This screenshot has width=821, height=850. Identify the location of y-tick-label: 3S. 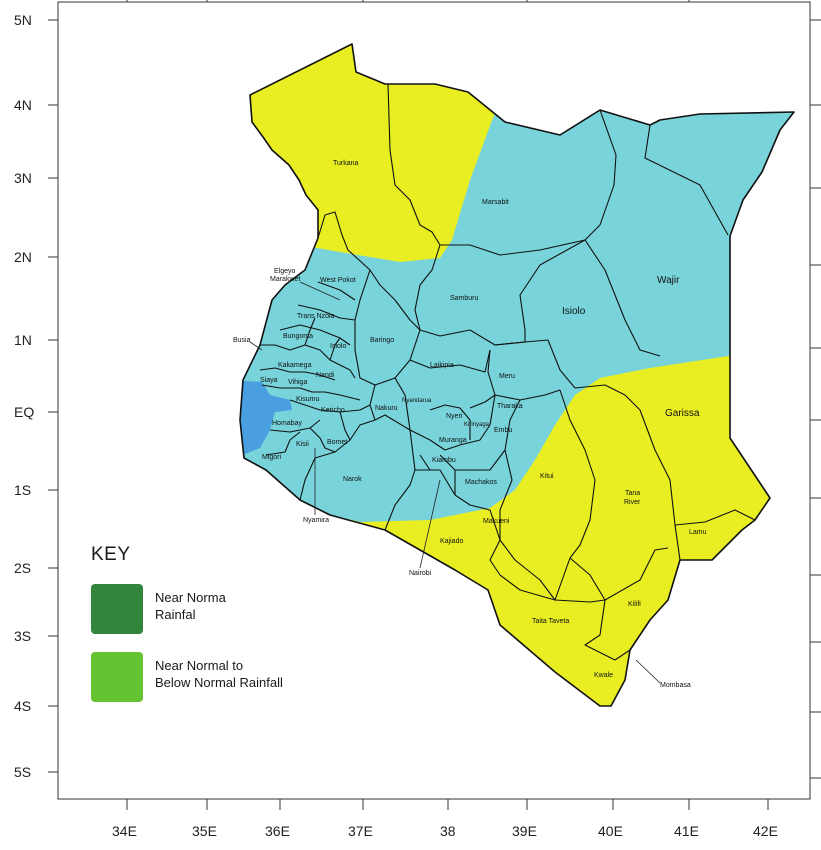
(22, 636).